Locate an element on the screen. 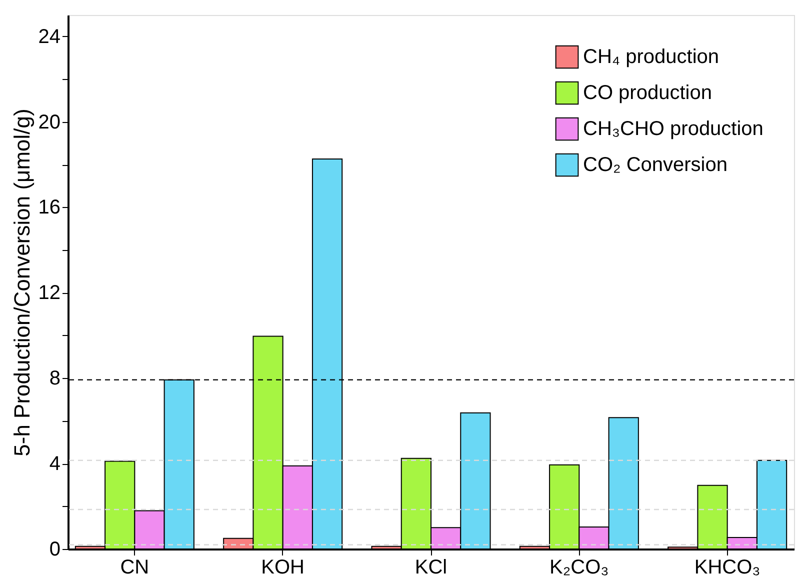 Image resolution: width=805 pixels, height=582 pixels. y-tick-label: 24 is located at coordinates (49, 37).